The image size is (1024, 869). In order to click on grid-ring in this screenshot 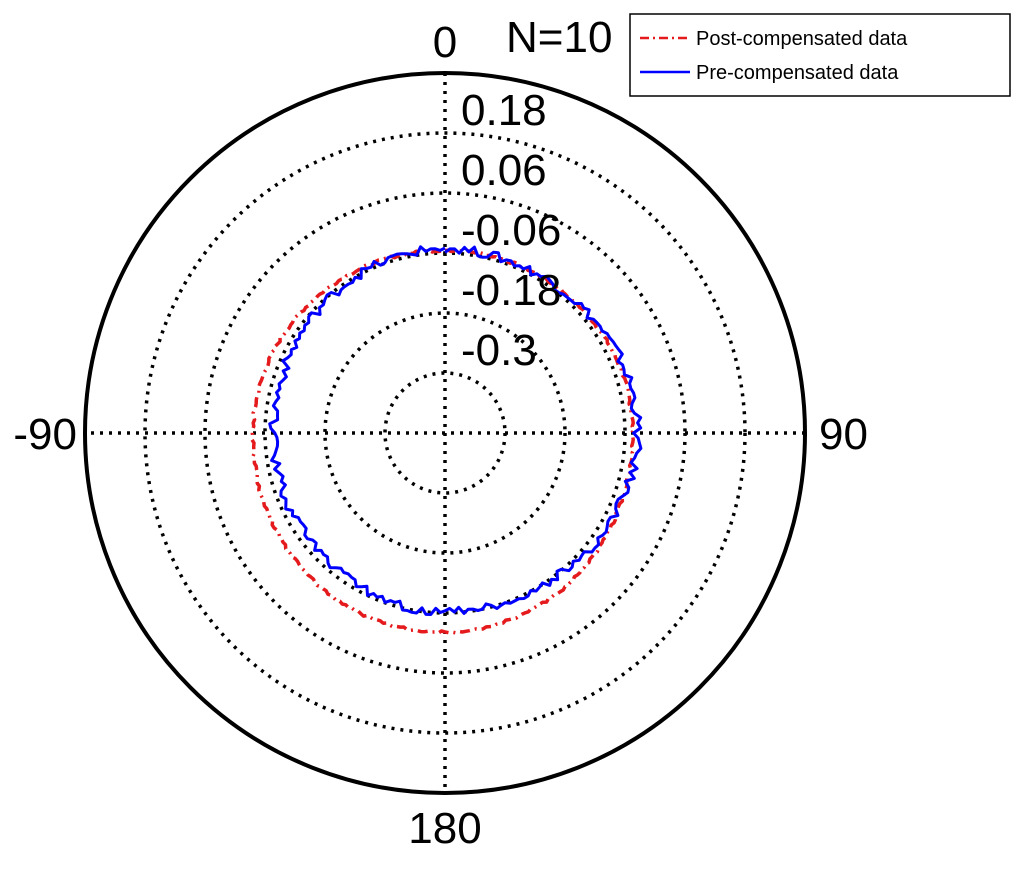, I will do `click(445, 433)`.